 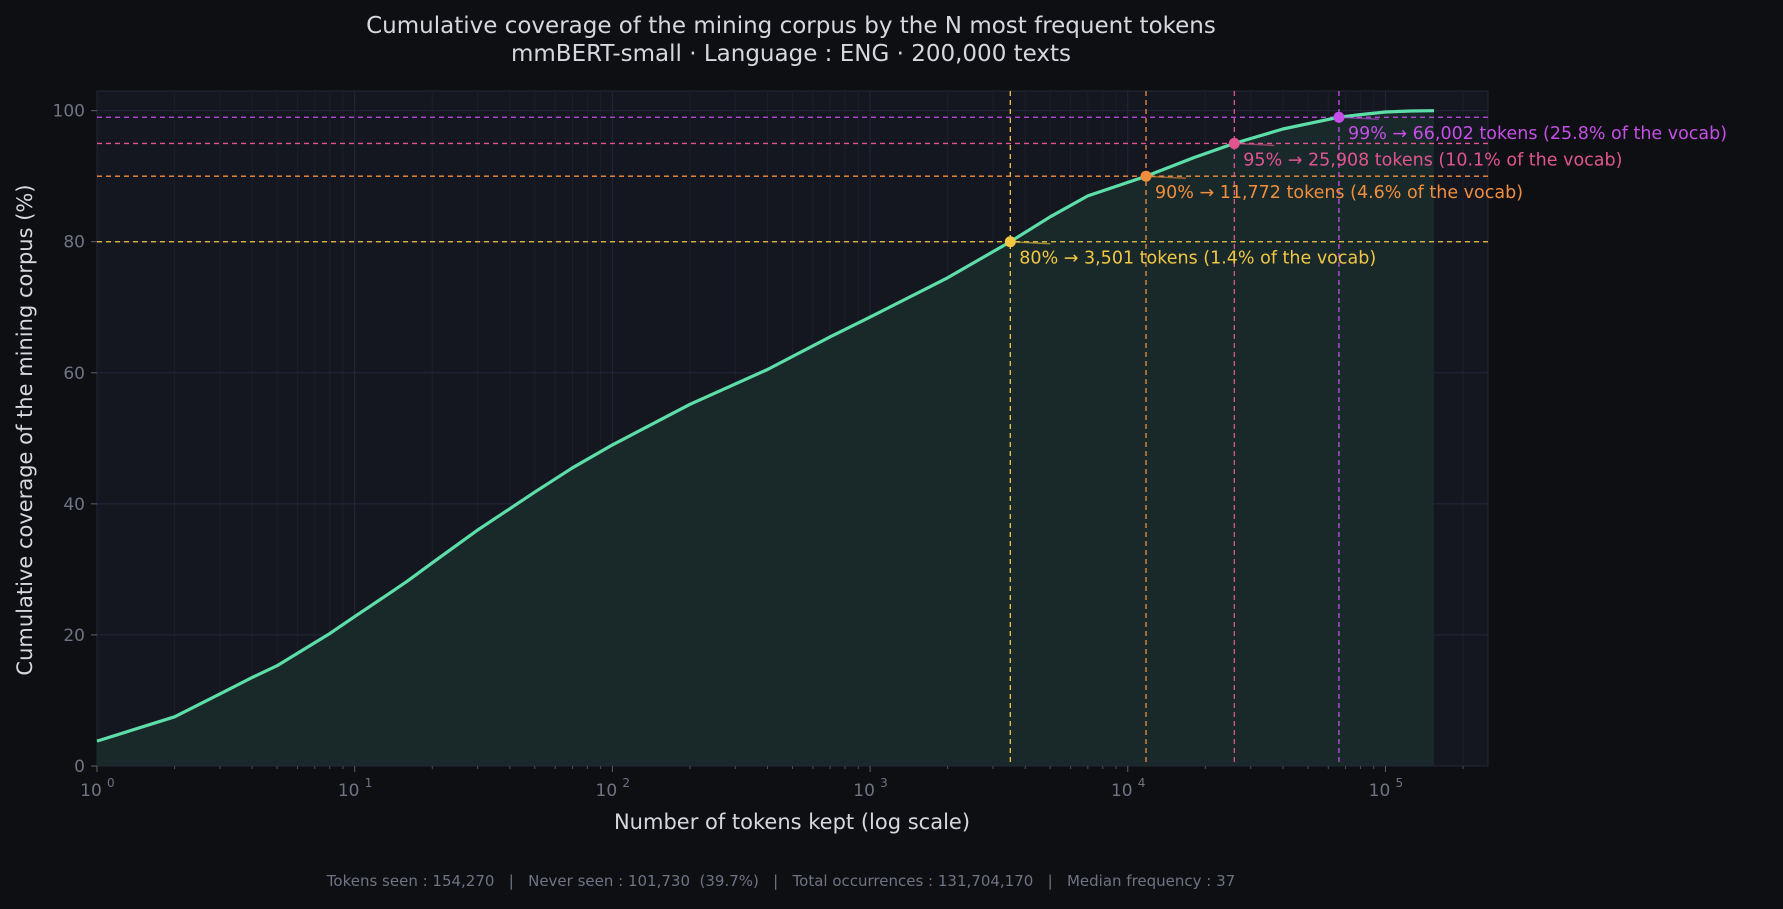 I want to click on x-tick-exponent: 2, so click(x=626, y=783).